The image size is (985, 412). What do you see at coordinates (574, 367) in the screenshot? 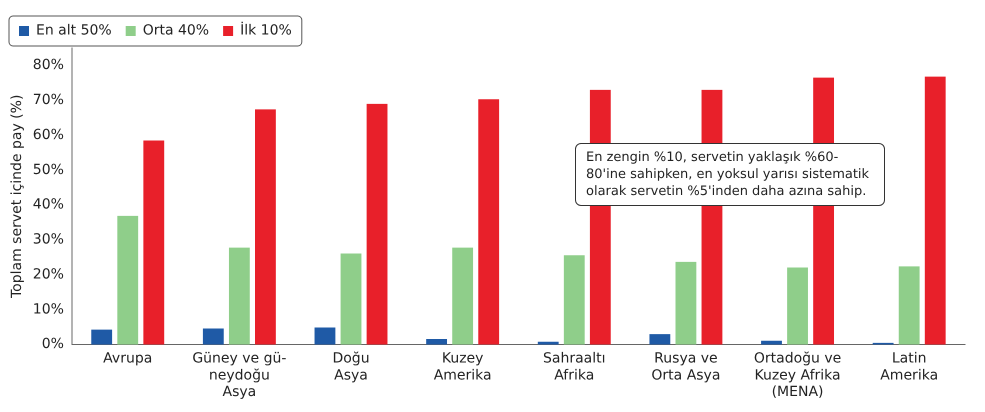
I see `x-tick-label: Sahraaltı Afrika` at bounding box center [574, 367].